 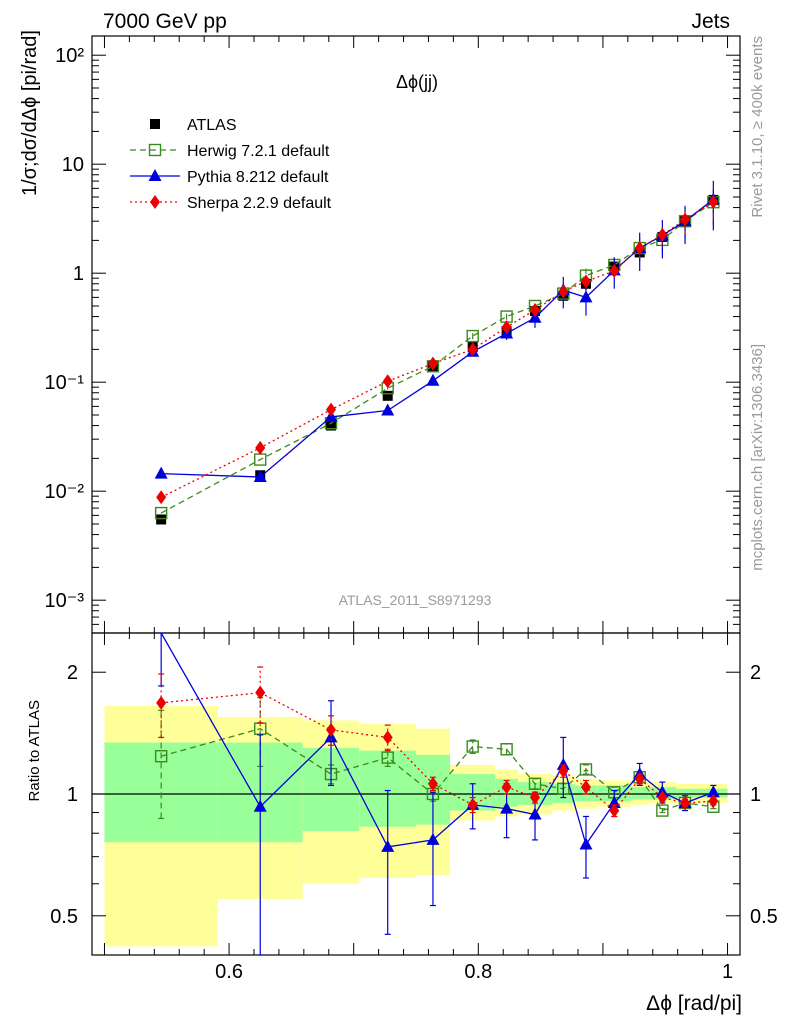 I want to click on xtick-label: 0.8, so click(x=478, y=972).